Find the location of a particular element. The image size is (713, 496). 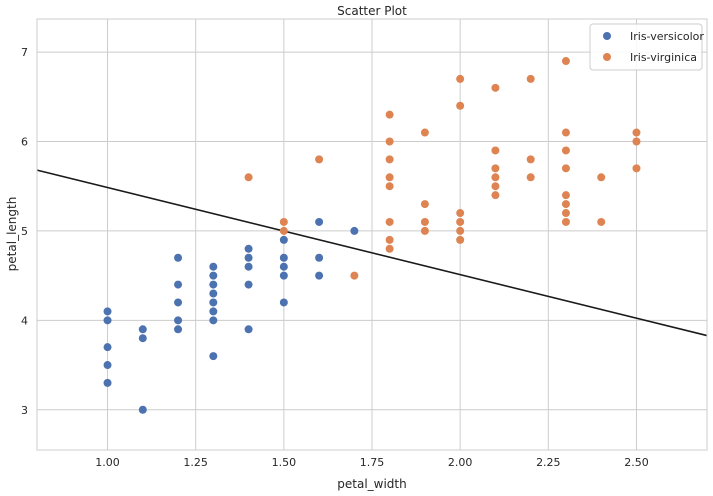

x-axis-label: petal_width is located at coordinates (371, 484).